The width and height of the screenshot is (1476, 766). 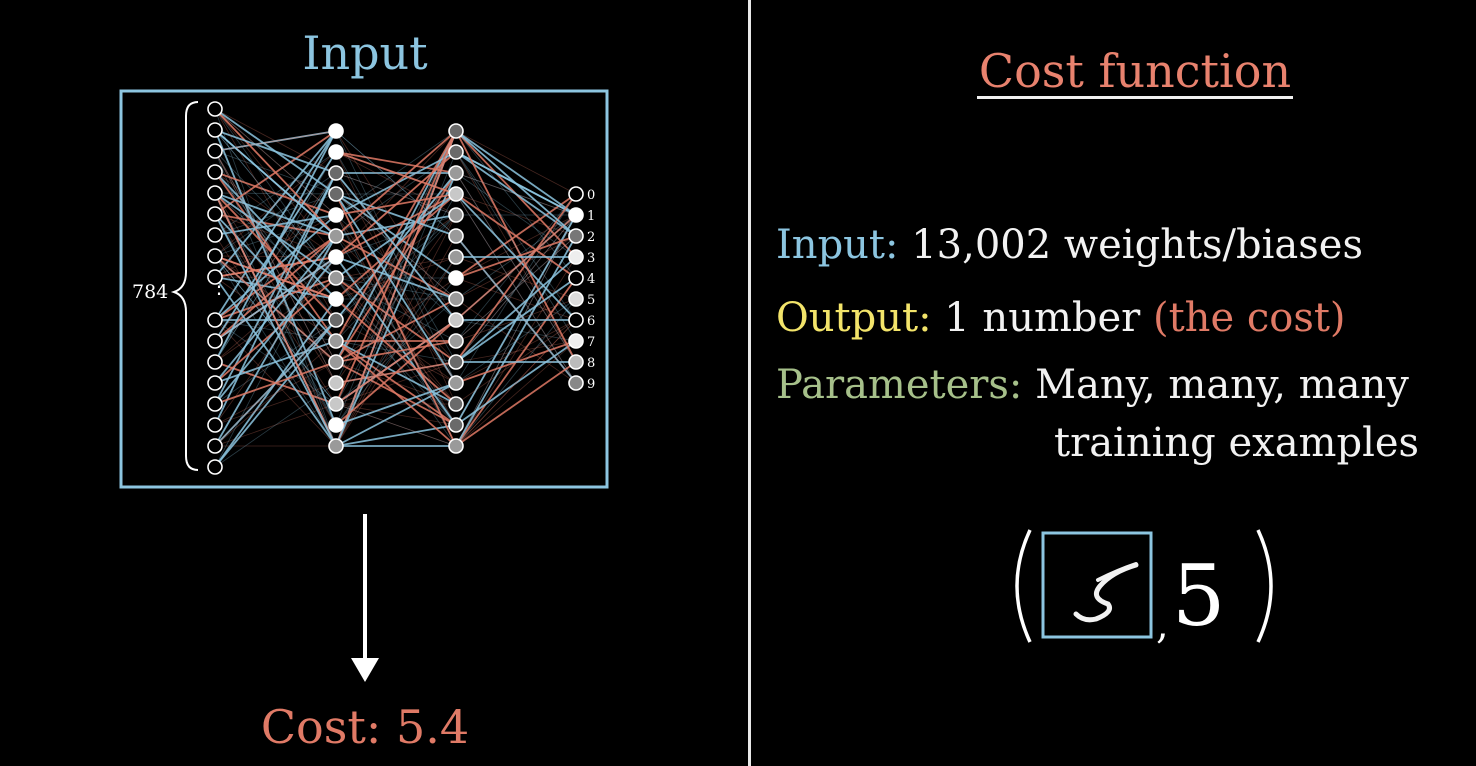 What do you see at coordinates (591, 195) in the screenshot?
I see `output-digit-label: 0` at bounding box center [591, 195].